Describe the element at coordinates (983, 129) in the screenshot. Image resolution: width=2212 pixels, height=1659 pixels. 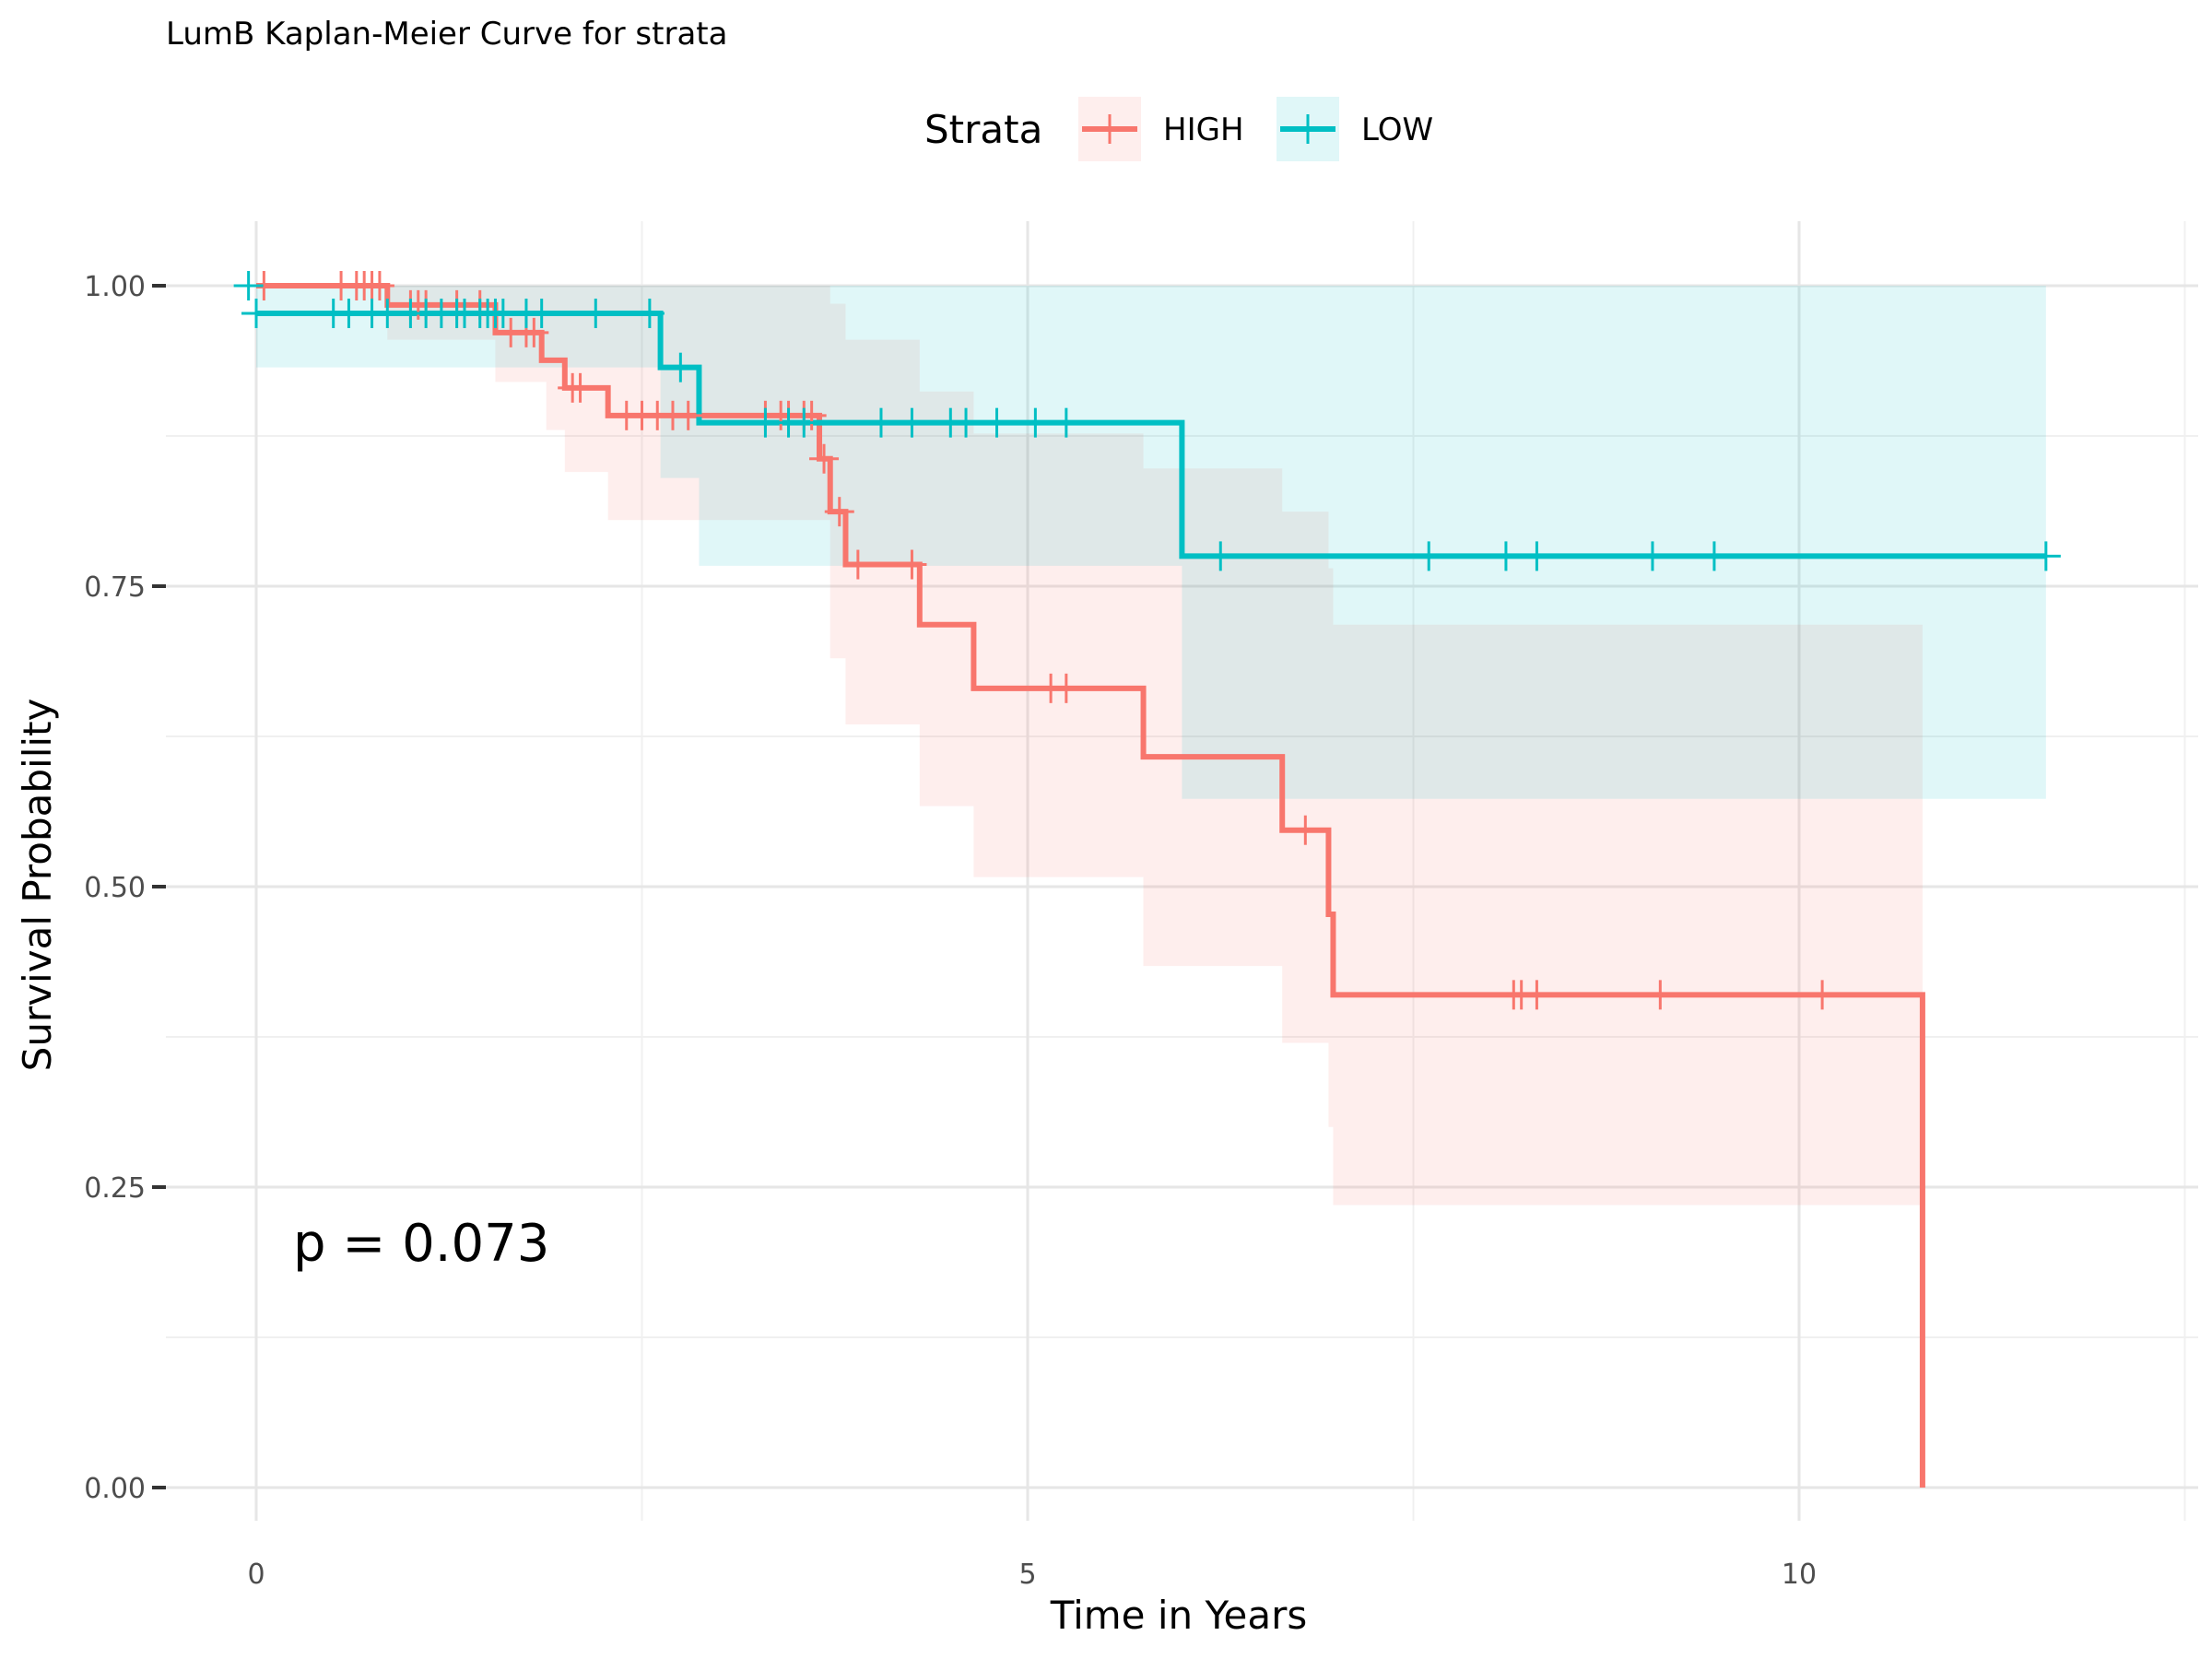
I see `legend-title: Strata` at that location.